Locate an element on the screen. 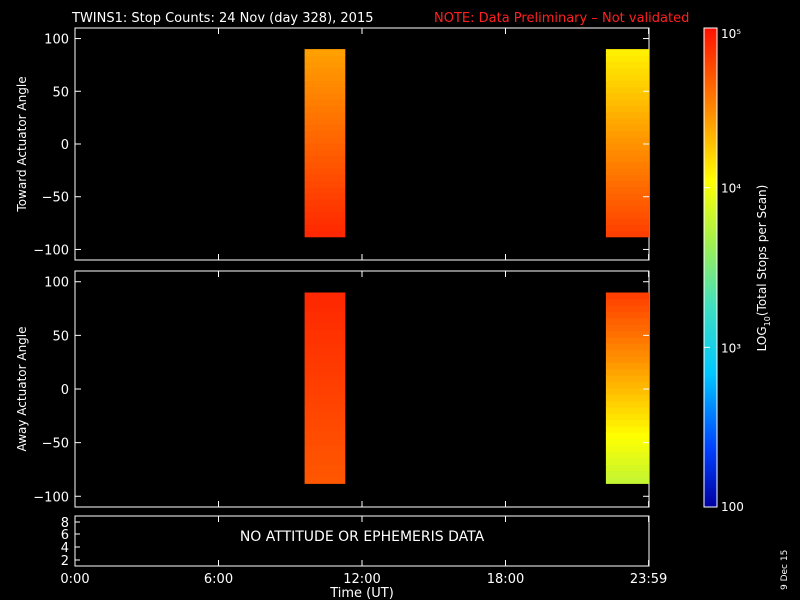 This screenshot has width=800, height=600. xtick-label: 23:59 is located at coordinates (648, 579).